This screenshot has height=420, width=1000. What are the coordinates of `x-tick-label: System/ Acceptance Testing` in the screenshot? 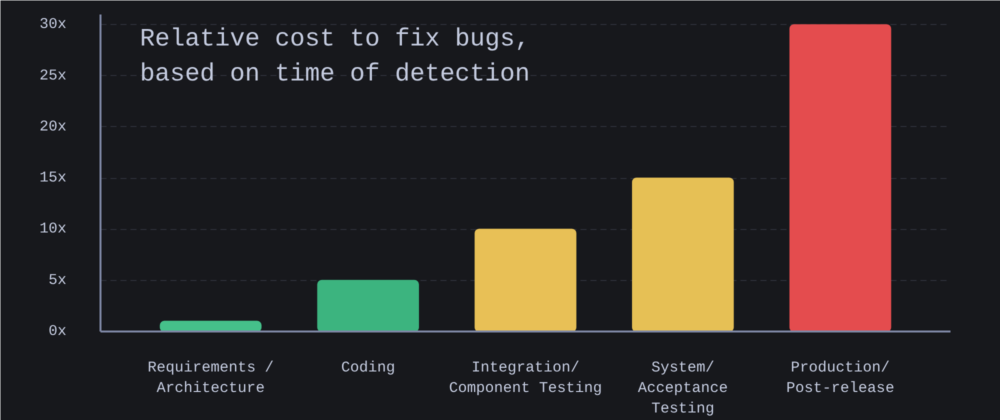 It's located at (683, 389).